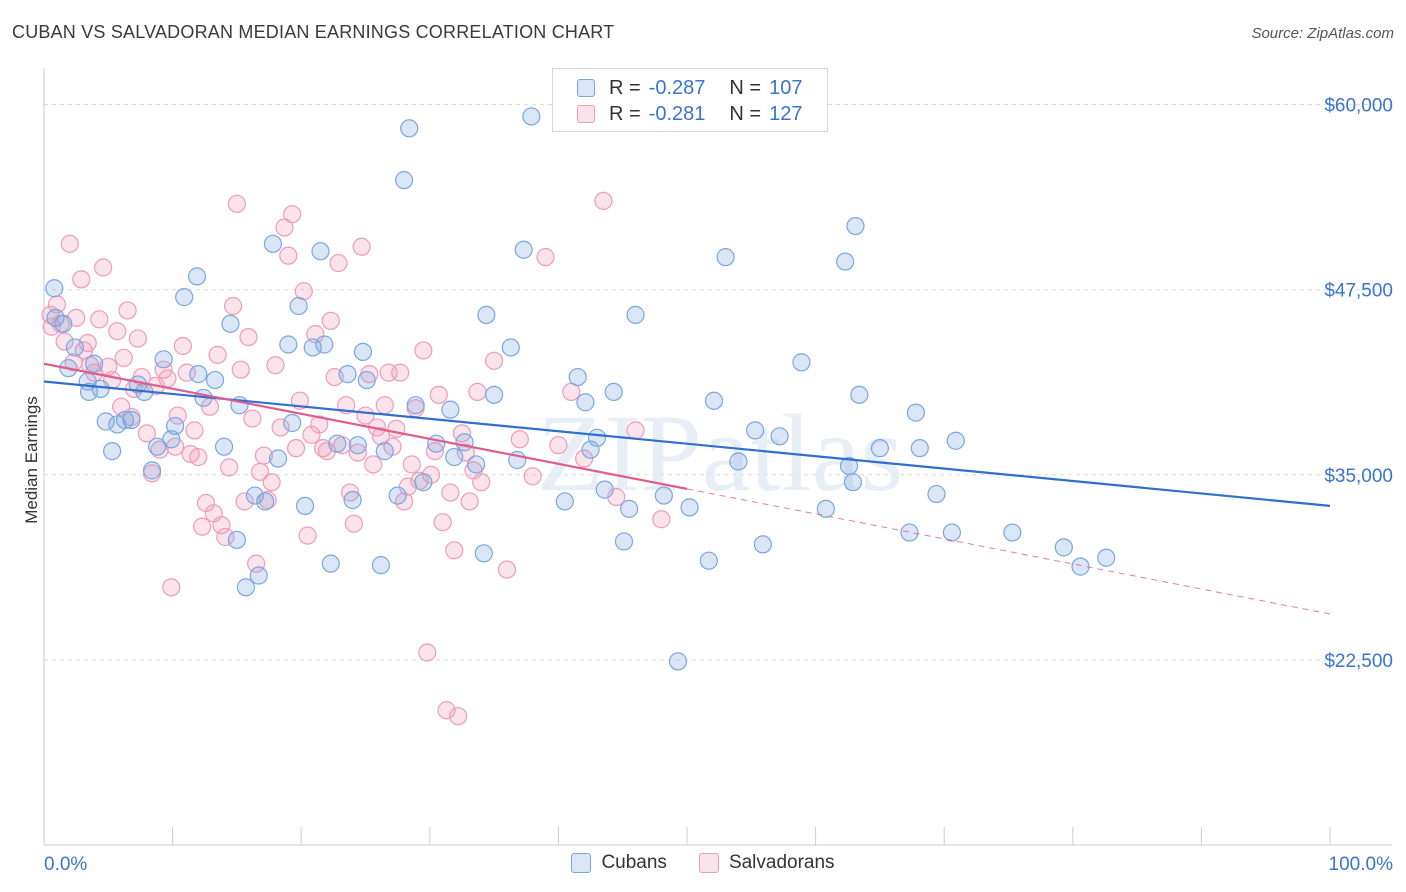 This screenshot has height=892, width=1406. I want to click on salvadorans-trend-line, so click(365, 426).